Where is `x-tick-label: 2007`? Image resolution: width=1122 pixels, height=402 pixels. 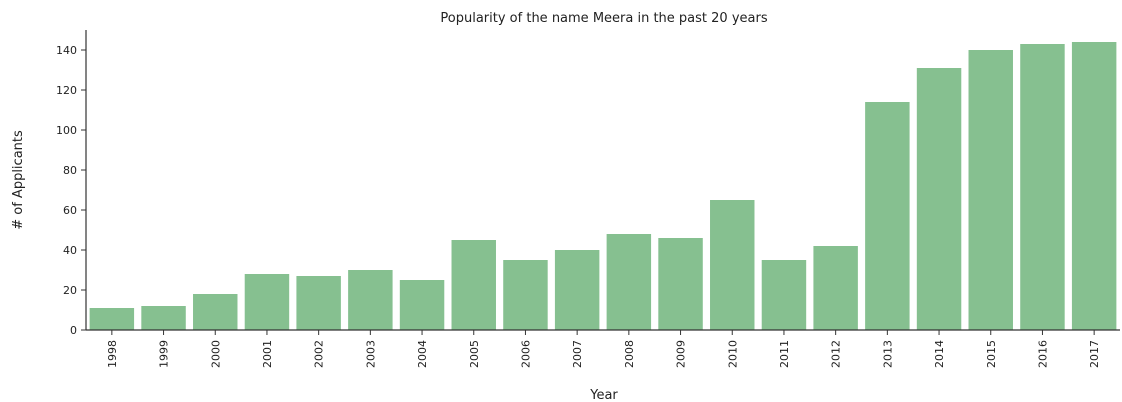
x-tick-label: 2007 is located at coordinates (577, 354).